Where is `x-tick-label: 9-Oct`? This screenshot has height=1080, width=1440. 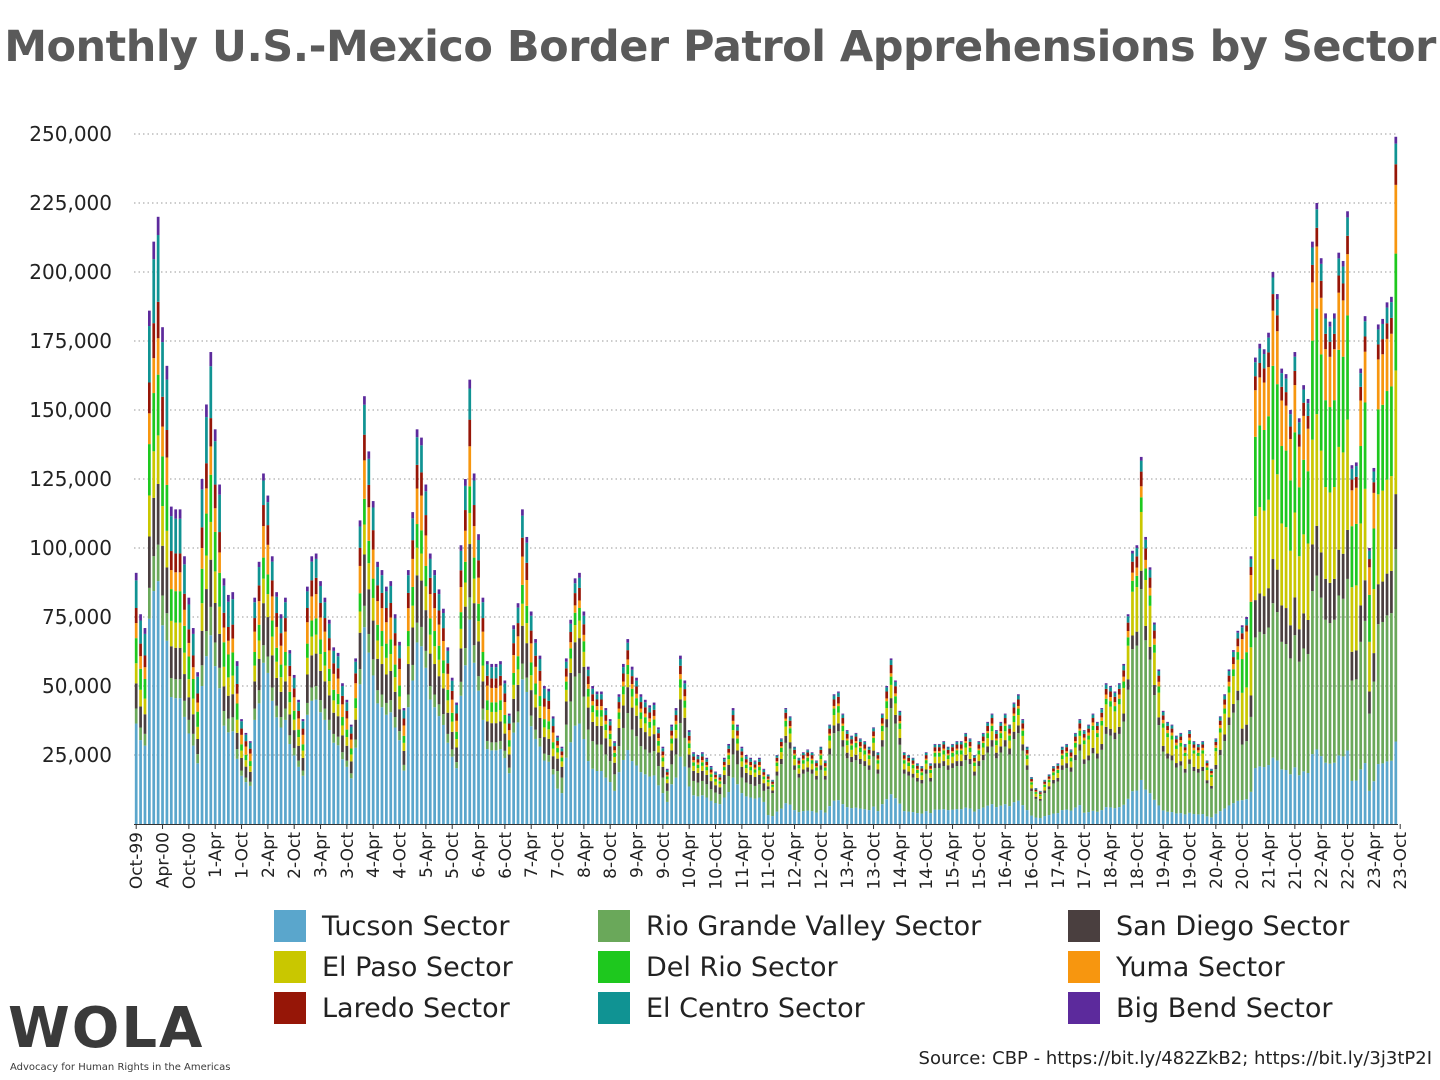
x-tick-label: 9-Oct is located at coordinates (664, 855).